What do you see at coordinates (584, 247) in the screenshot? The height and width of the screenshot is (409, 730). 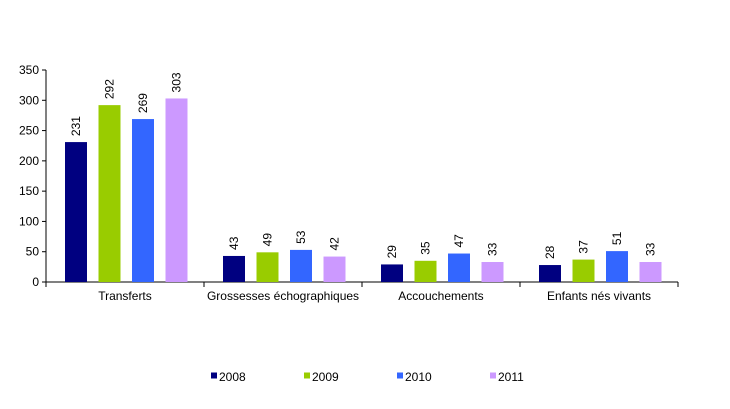 I see `data-label: 37` at bounding box center [584, 247].